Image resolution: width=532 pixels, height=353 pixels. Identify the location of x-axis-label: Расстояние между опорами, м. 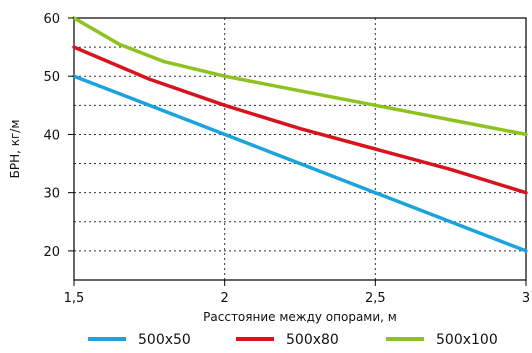
(300, 317).